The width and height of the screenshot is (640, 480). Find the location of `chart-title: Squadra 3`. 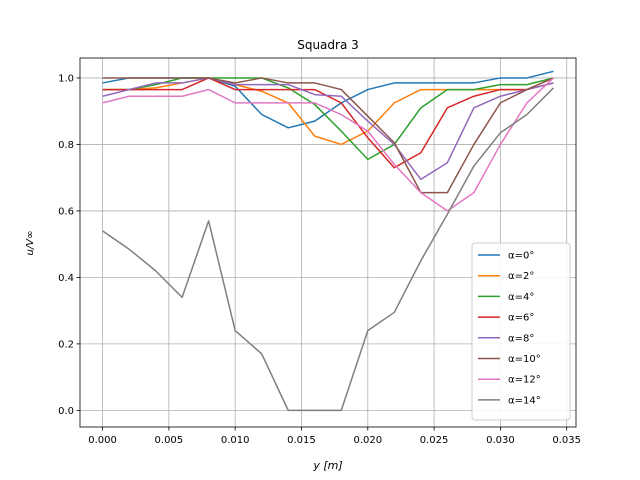

chart-title: Squadra 3 is located at coordinates (328, 45).